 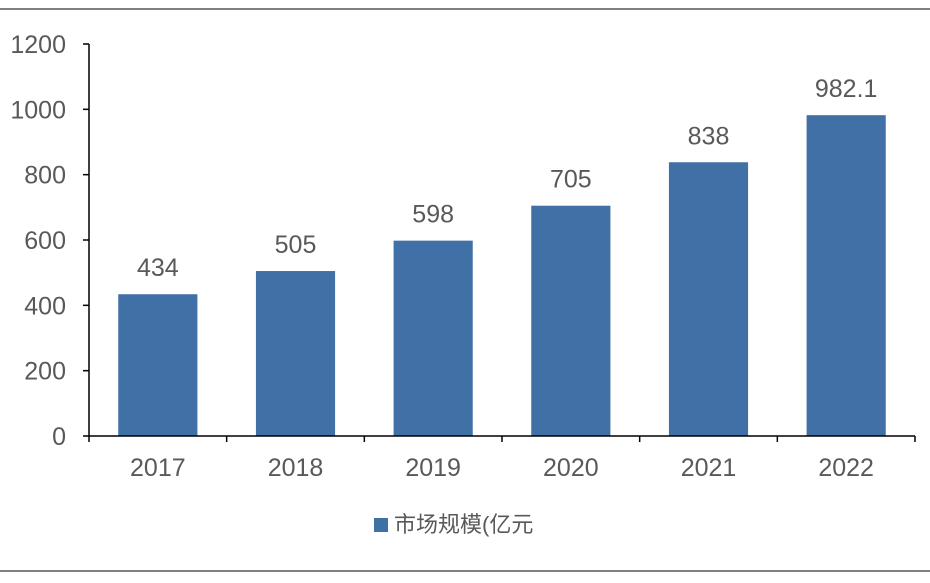 What do you see at coordinates (709, 468) in the screenshot?
I see `x-tick-label: 2021` at bounding box center [709, 468].